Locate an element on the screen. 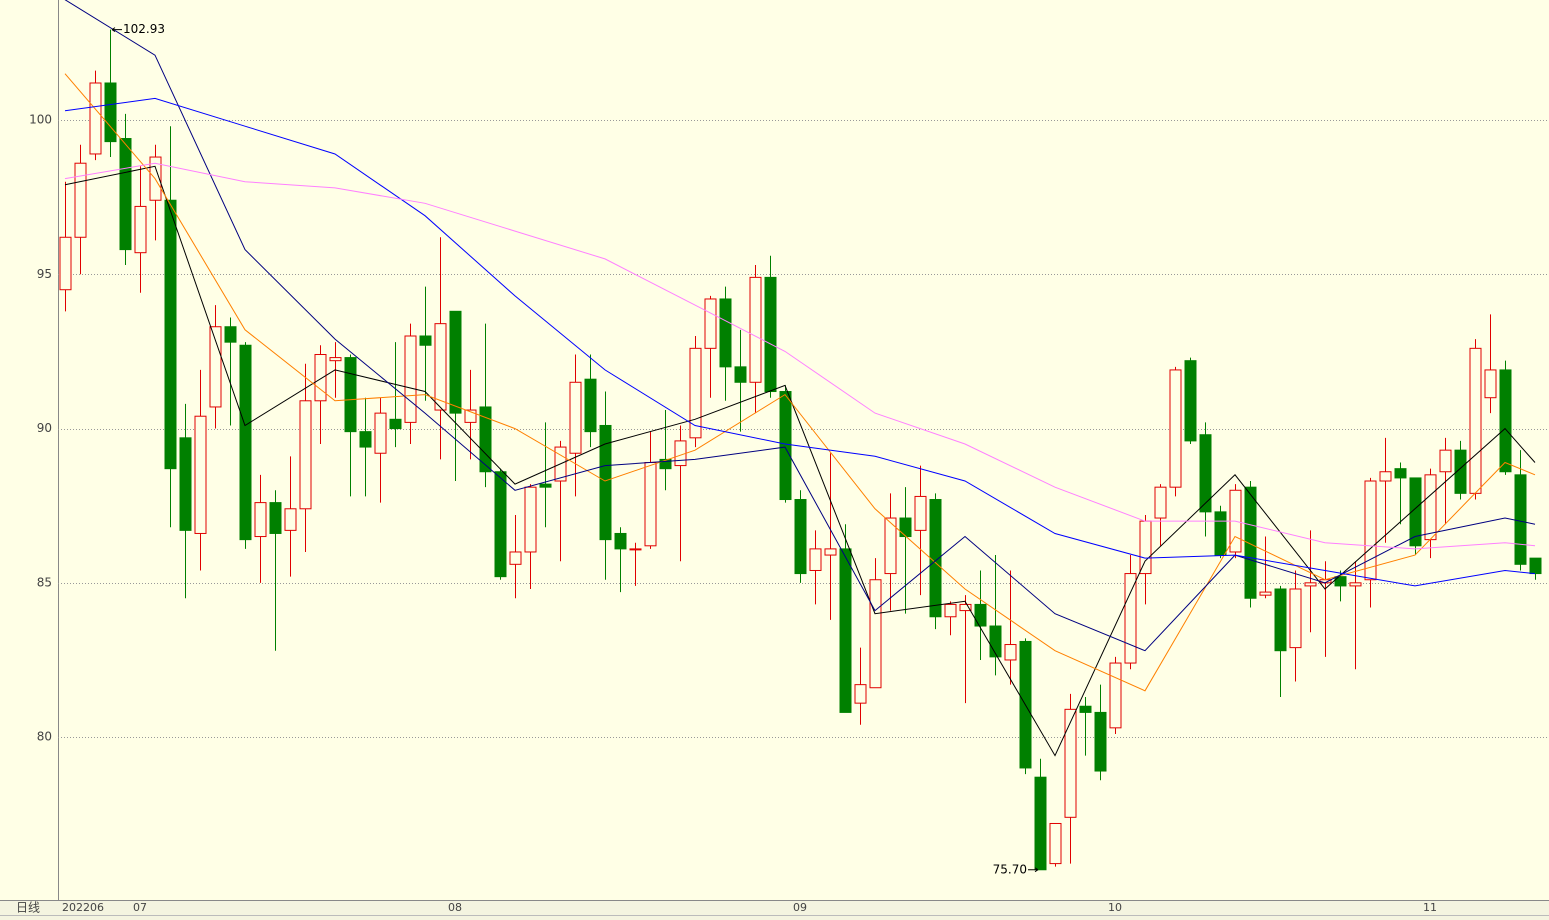  y-tick-label: 100 is located at coordinates (40, 120).